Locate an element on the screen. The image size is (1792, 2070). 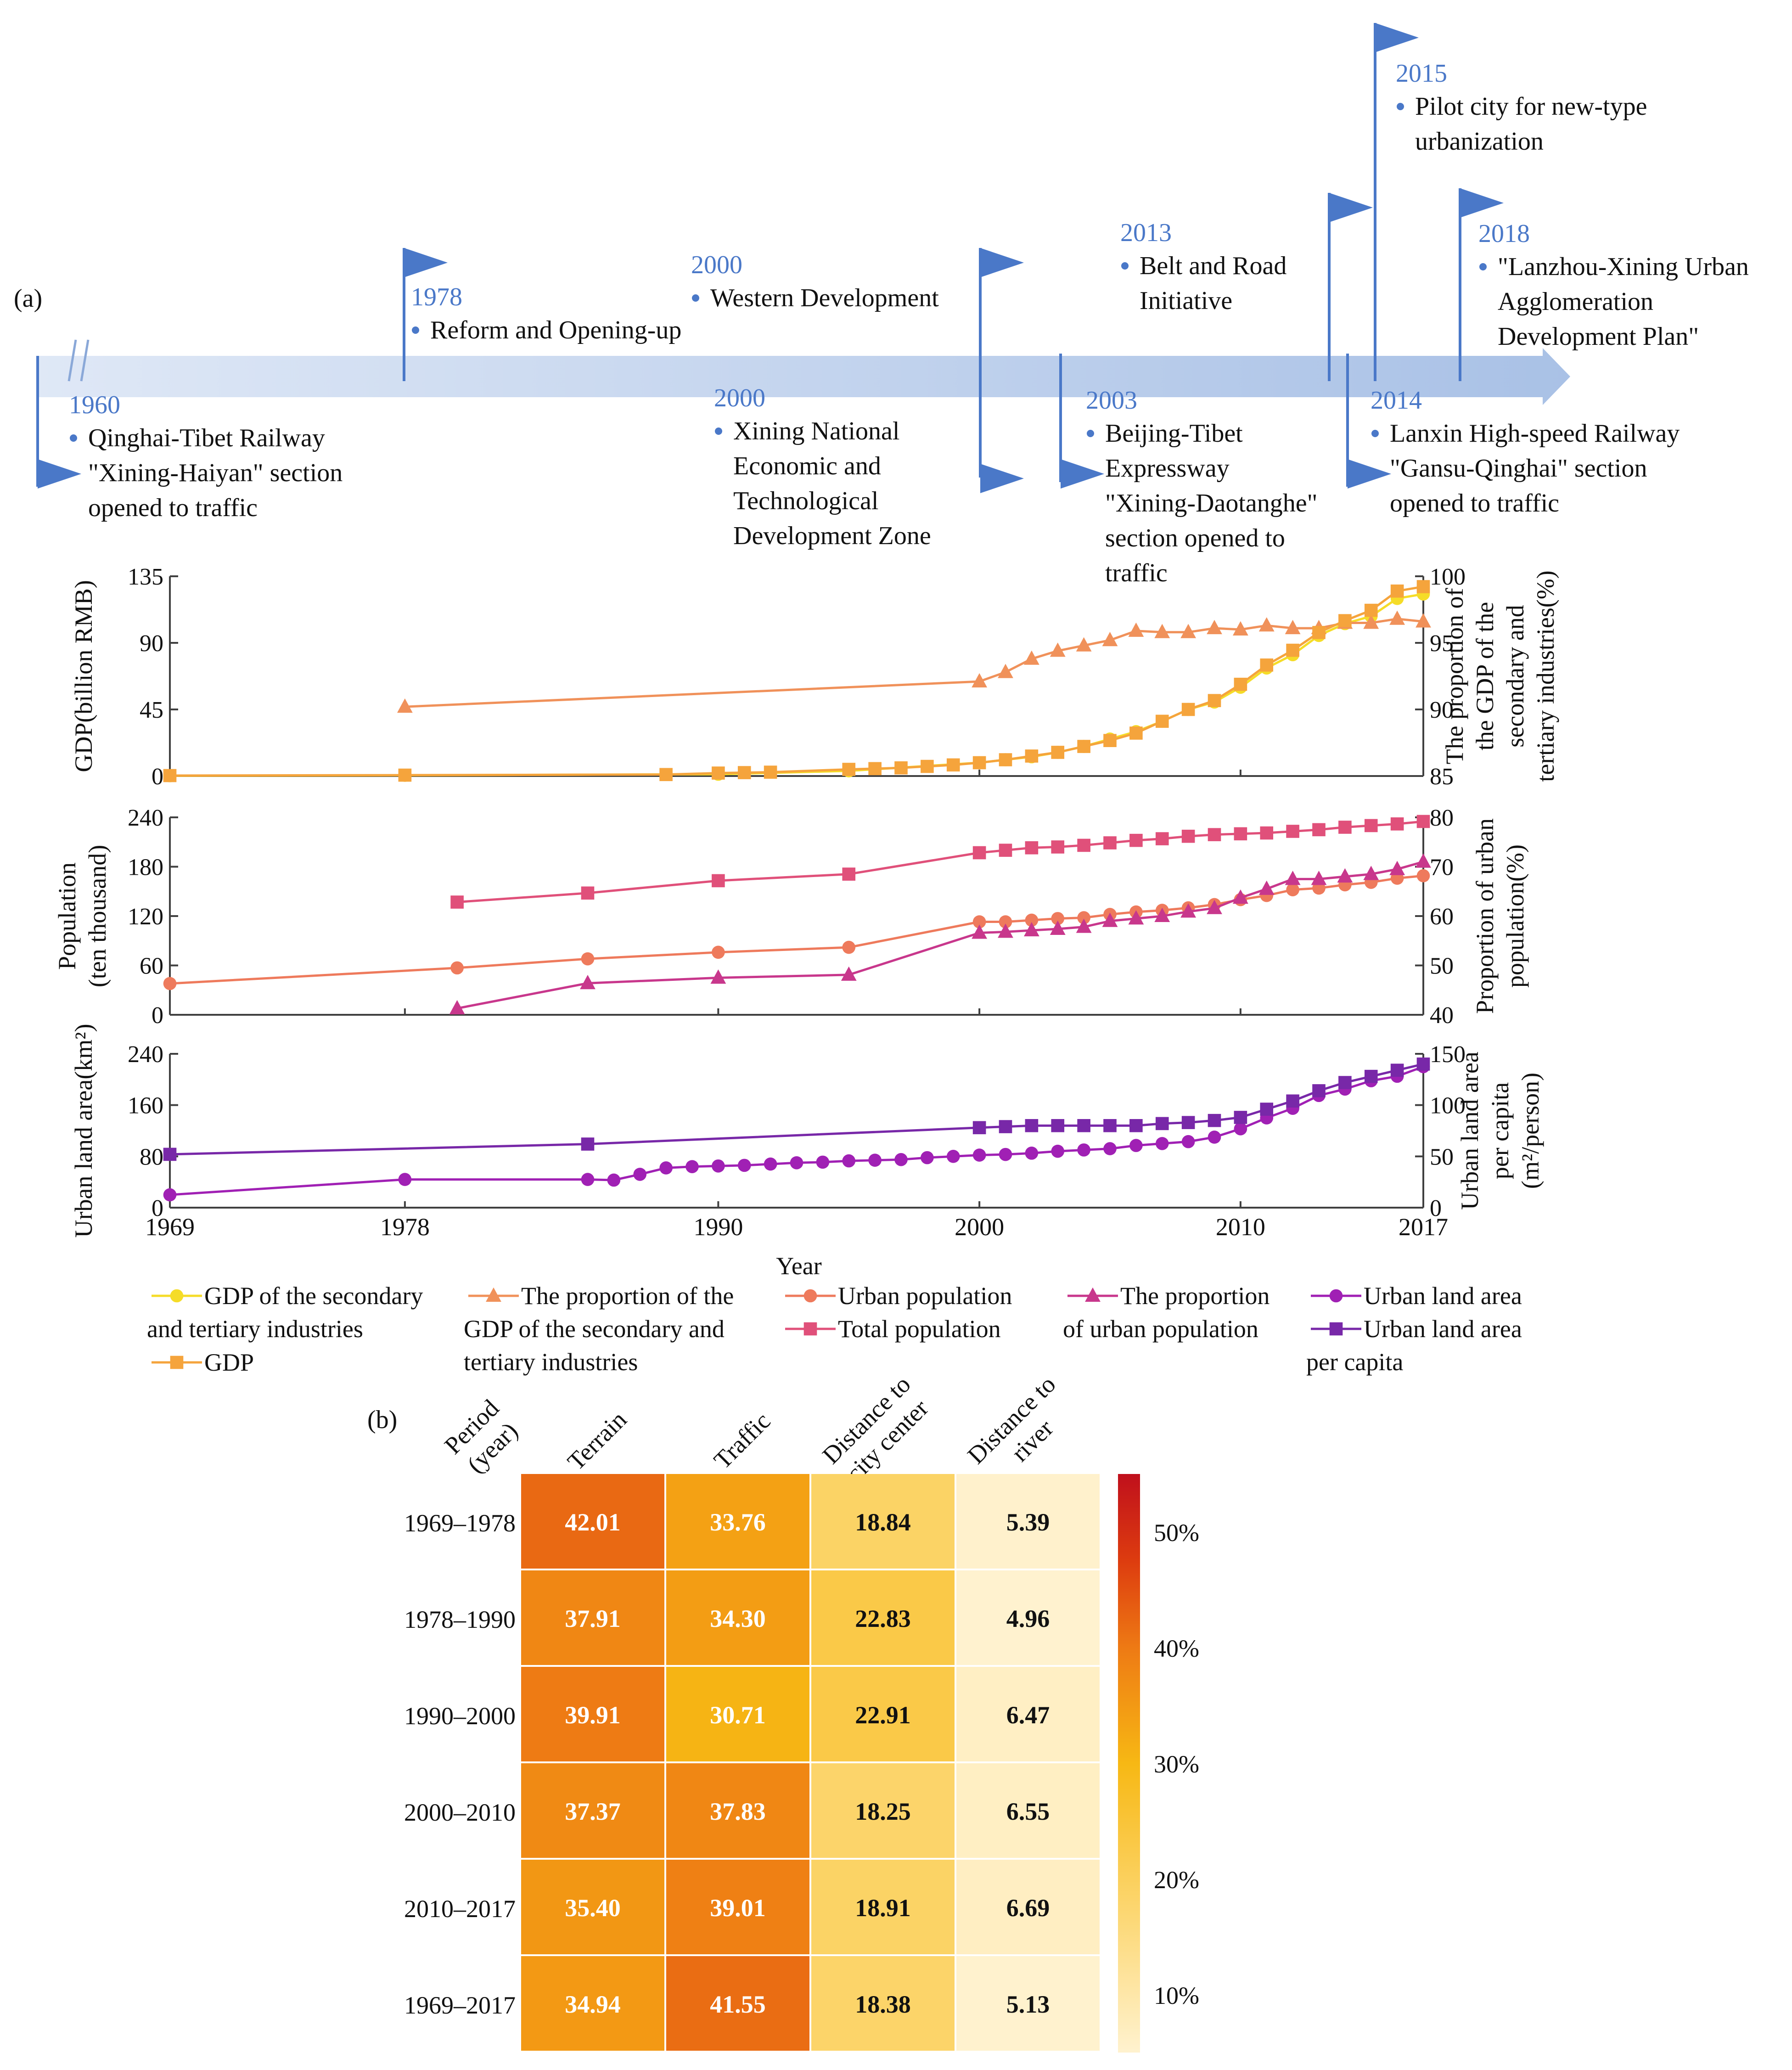
event-text-line: Xining National is located at coordinates (816, 431).